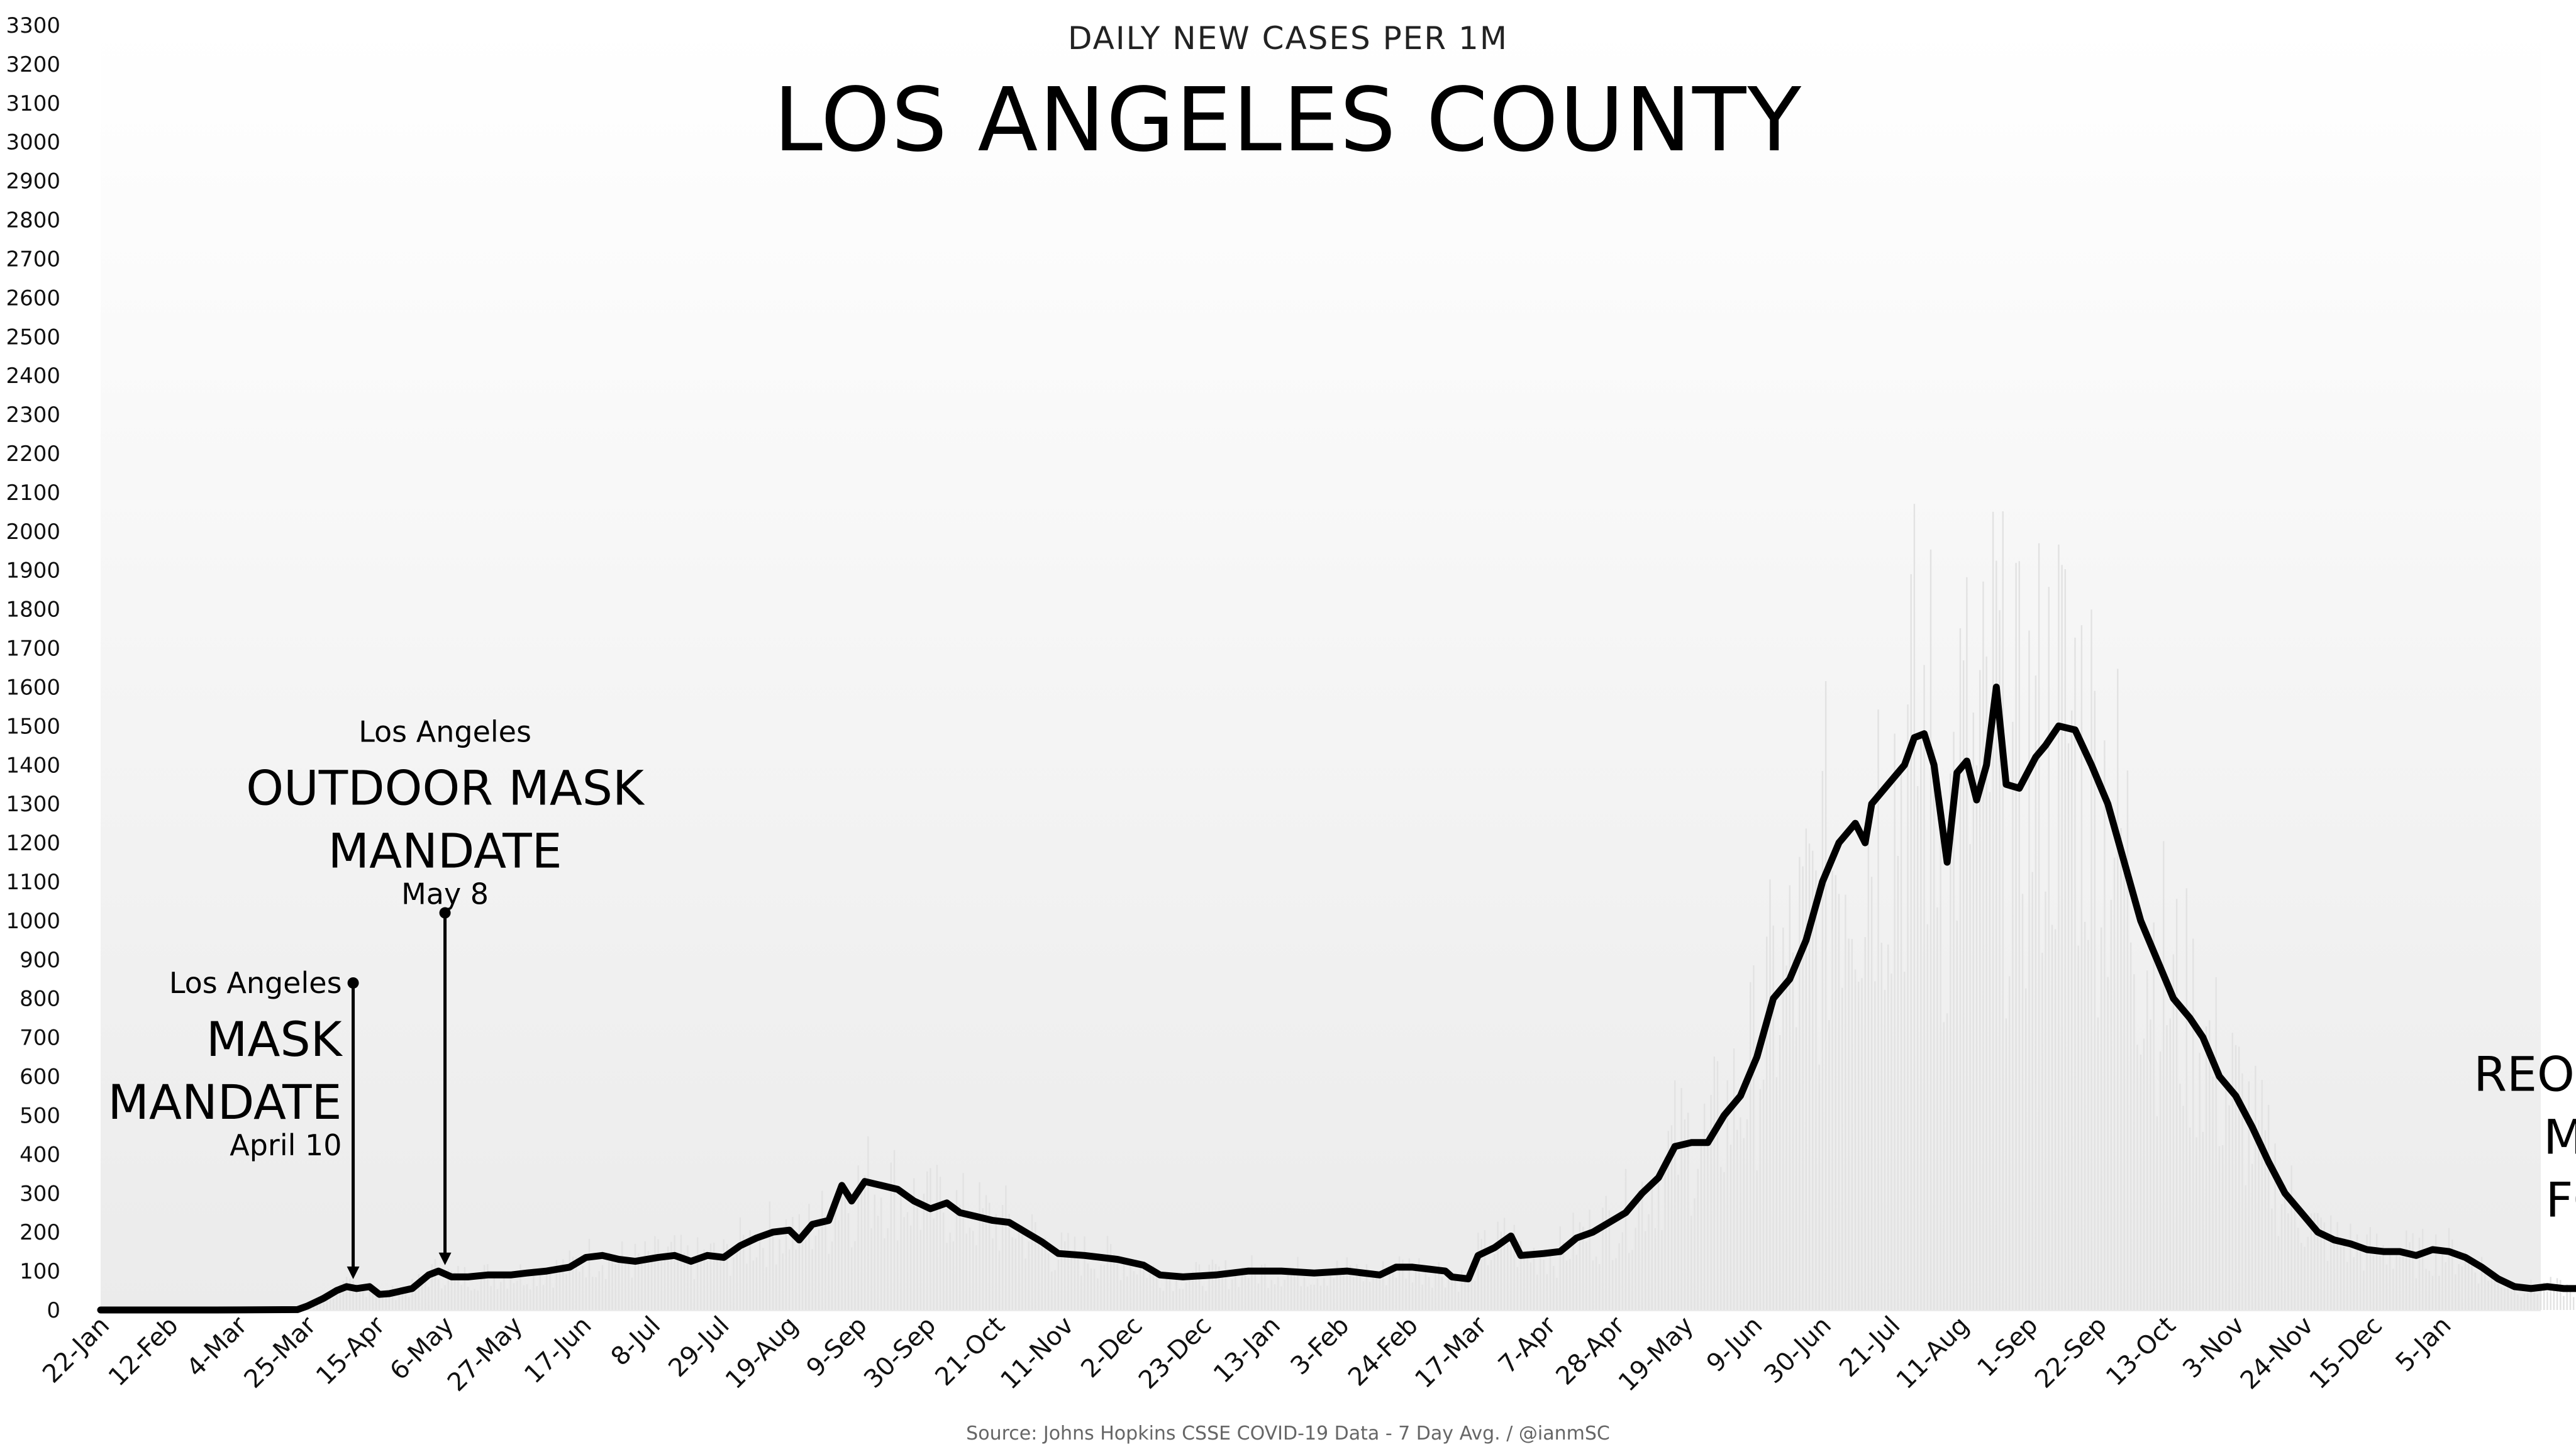 This screenshot has height=1454, width=2576. I want to click on y-tick-label: 1300, so click(33, 805).